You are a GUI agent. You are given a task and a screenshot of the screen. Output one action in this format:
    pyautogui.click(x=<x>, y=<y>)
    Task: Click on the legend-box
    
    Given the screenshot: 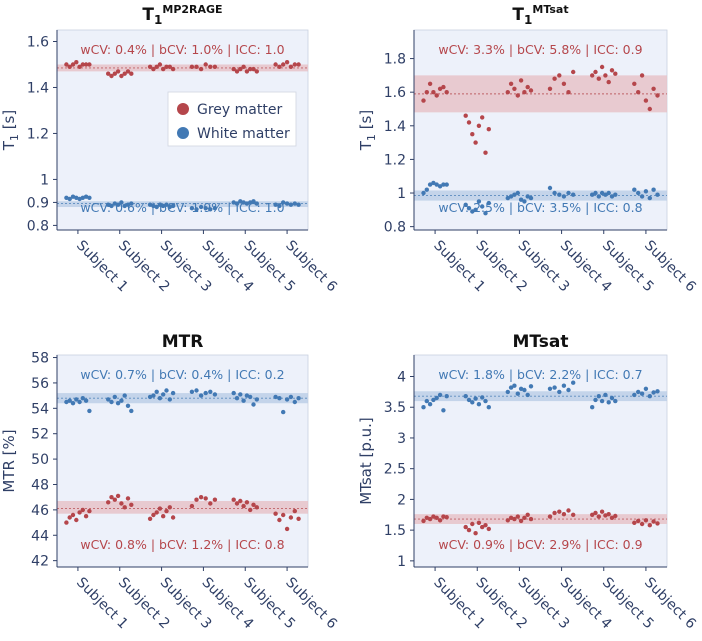 What is the action you would take?
    pyautogui.click(x=232, y=119)
    